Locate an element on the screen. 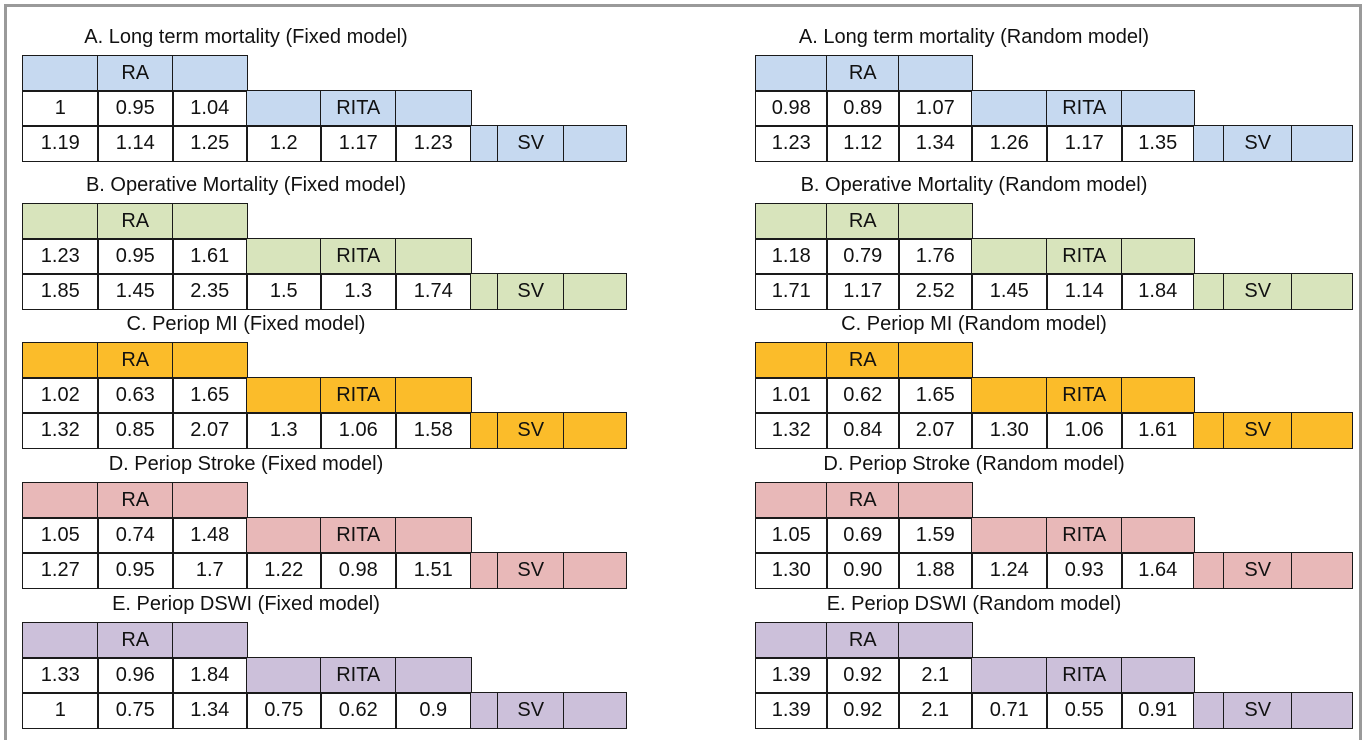 The height and width of the screenshot is (742, 1370). value-cell: 1.48 is located at coordinates (210, 535).